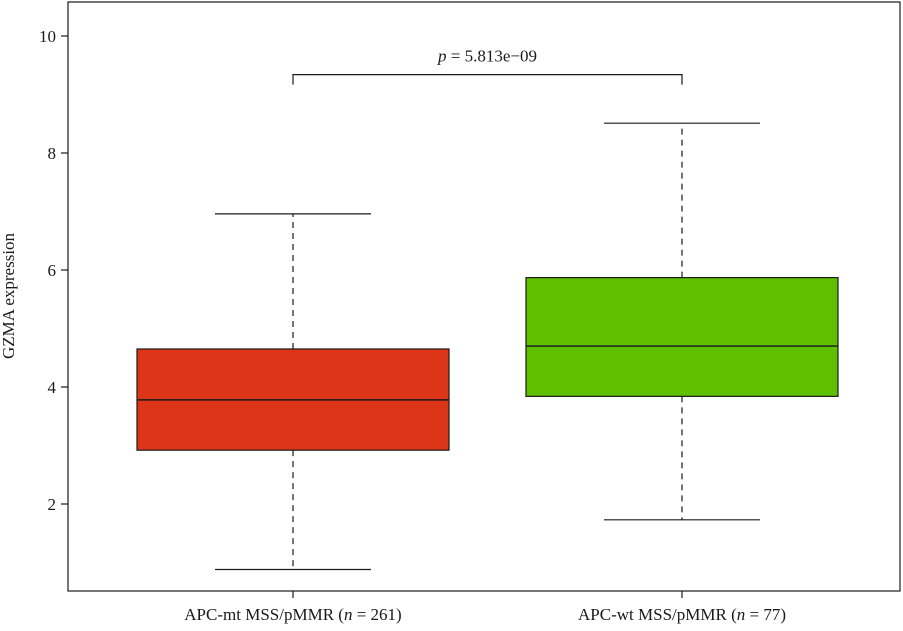  What do you see at coordinates (682, 337) in the screenshot?
I see `iqr-box` at bounding box center [682, 337].